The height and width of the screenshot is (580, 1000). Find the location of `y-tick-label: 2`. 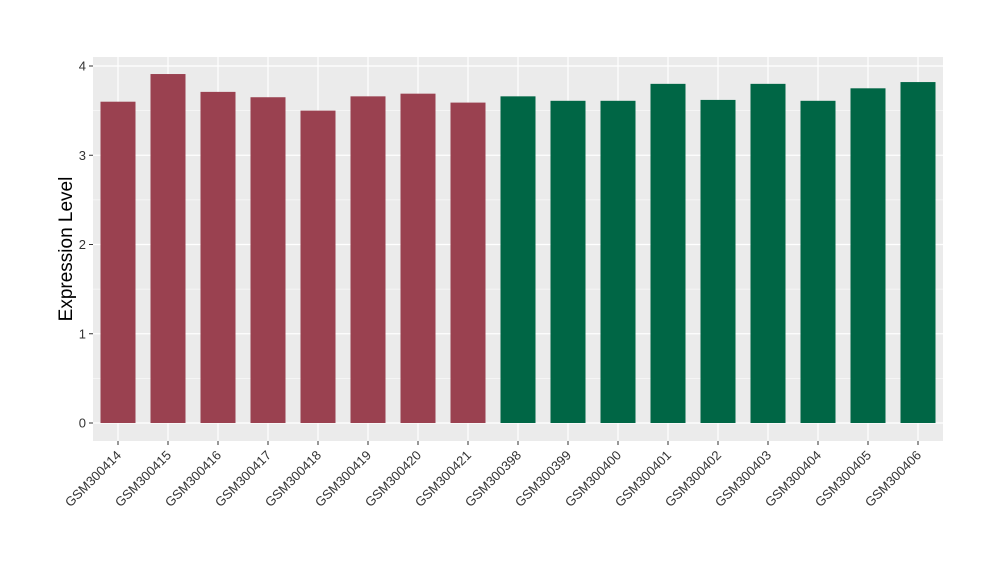

y-tick-label: 2 is located at coordinates (82, 244).